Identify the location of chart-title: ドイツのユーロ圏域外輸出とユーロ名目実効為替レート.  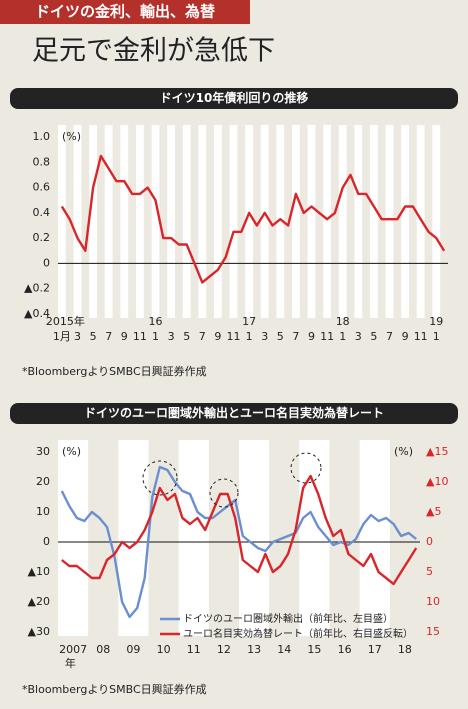
(234, 412).